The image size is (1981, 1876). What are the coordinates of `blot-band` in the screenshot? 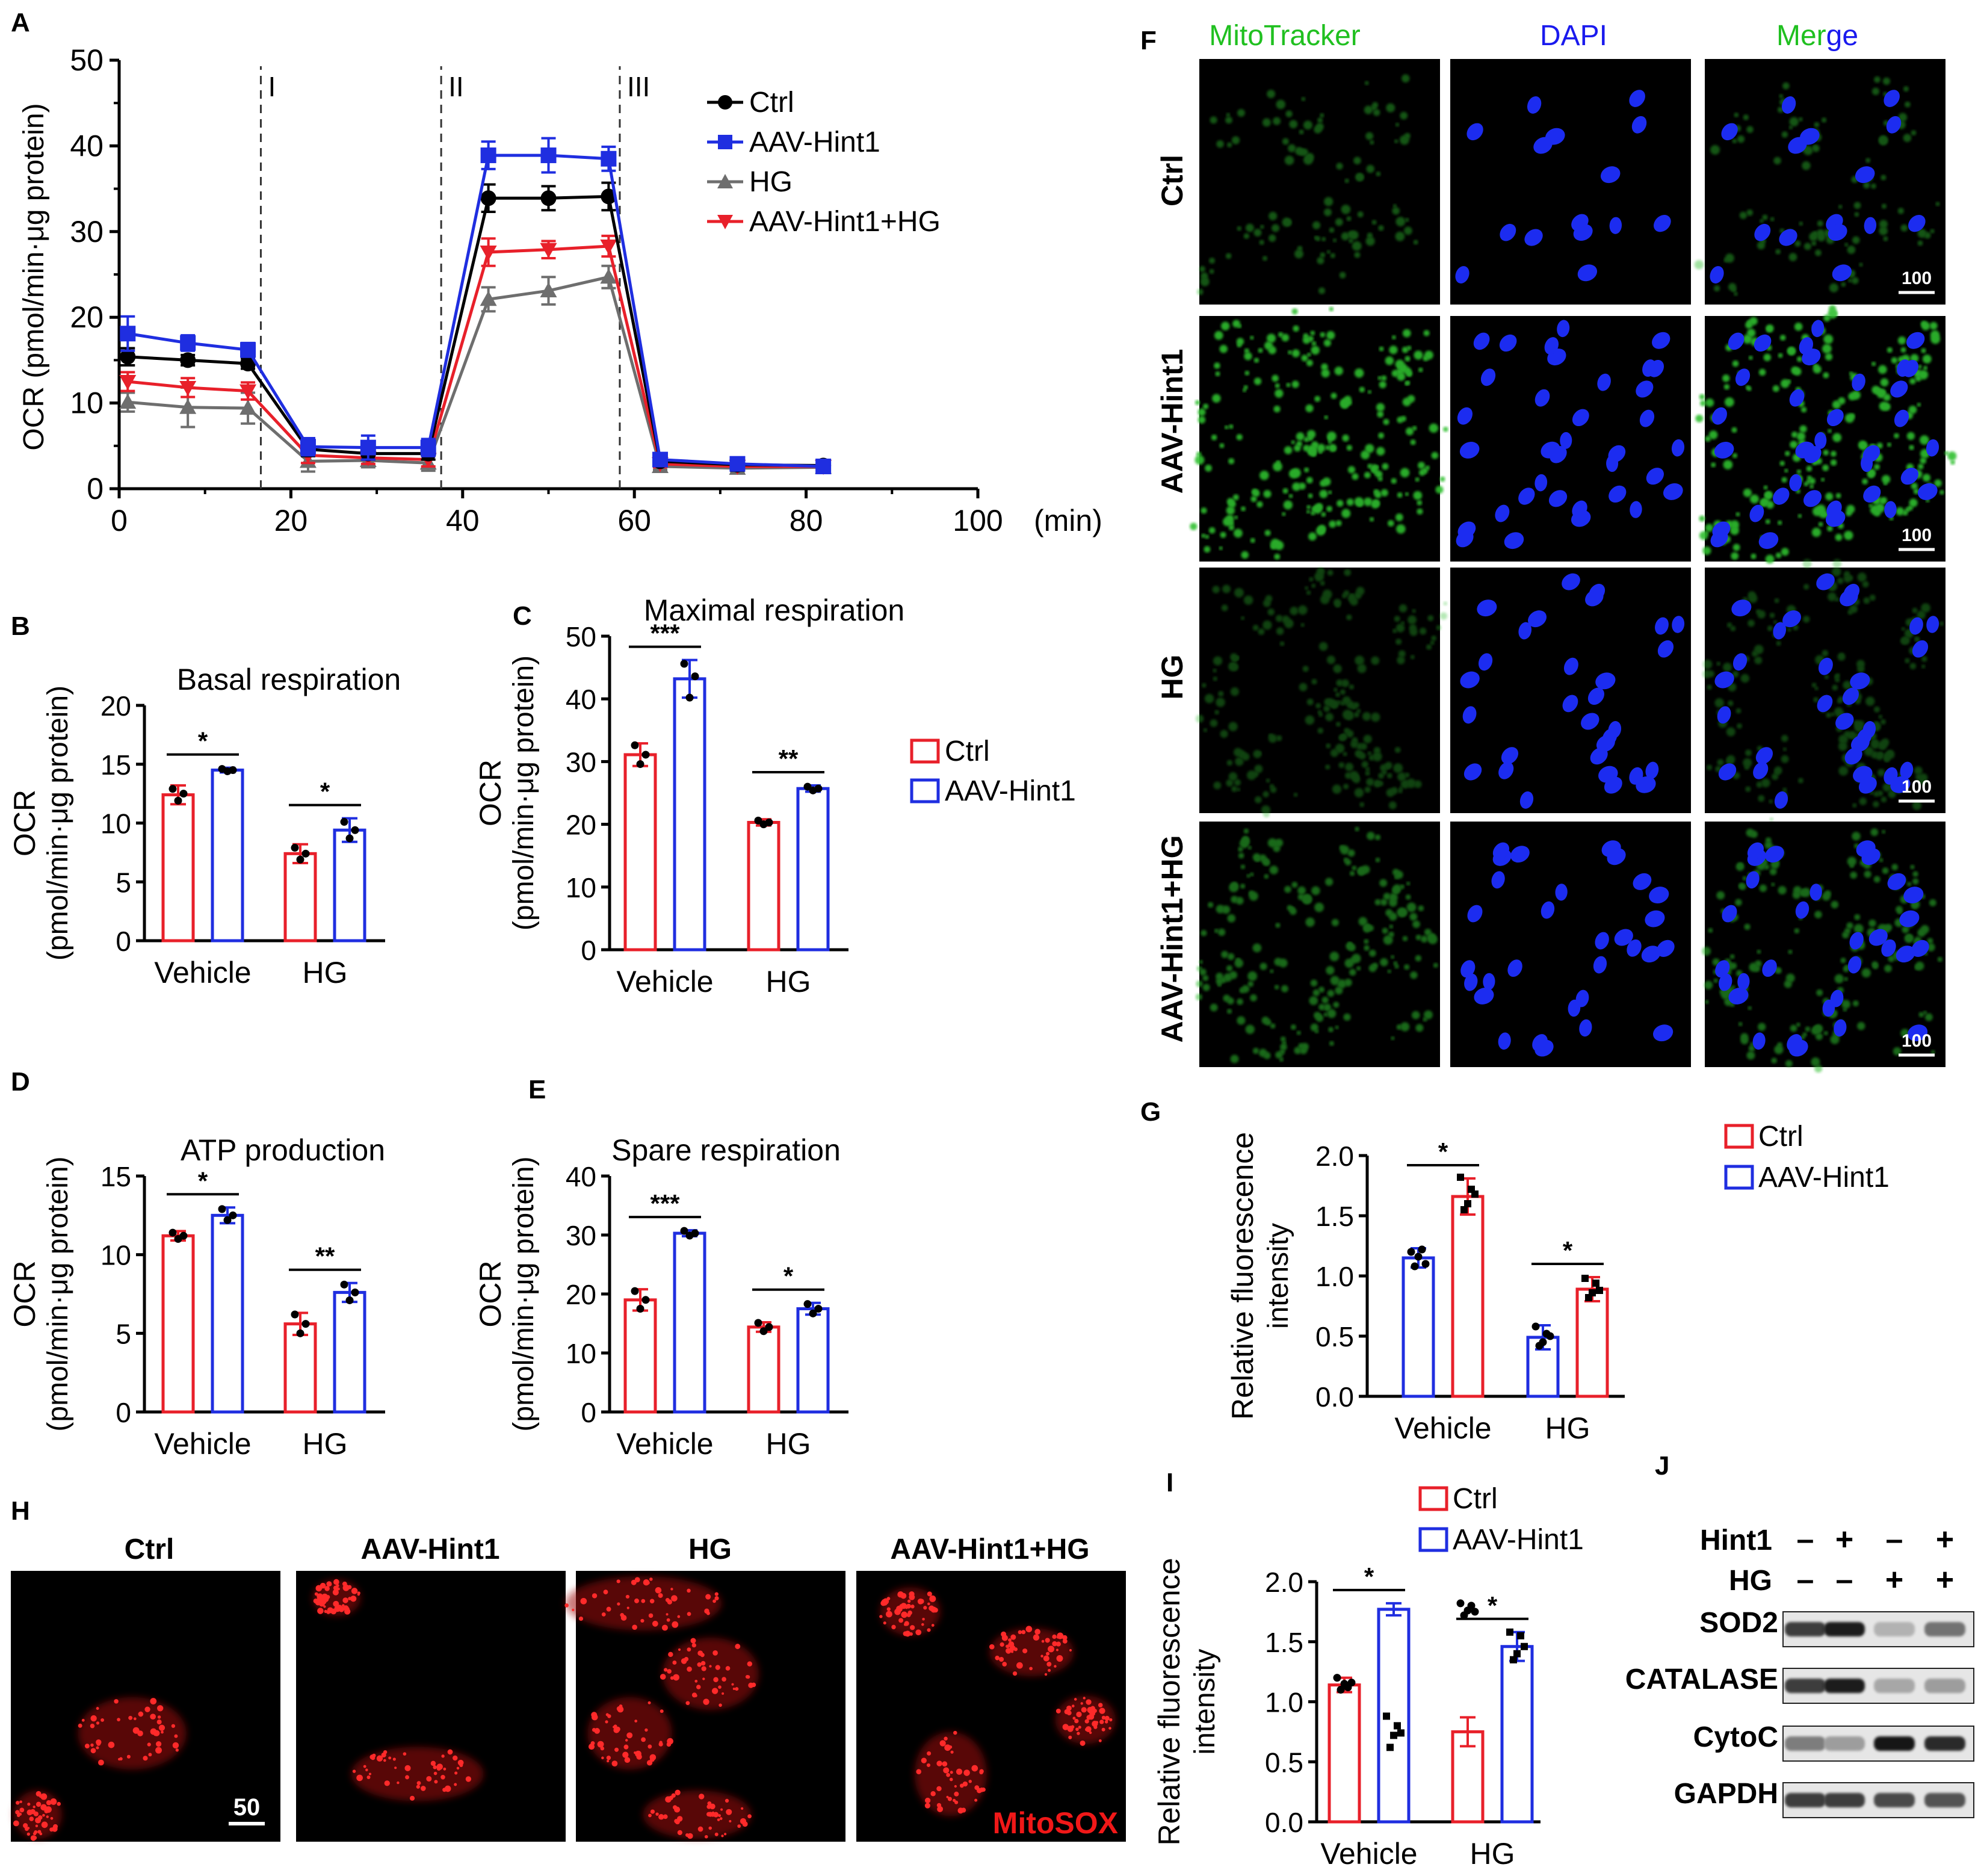 It's located at (1894, 1686).